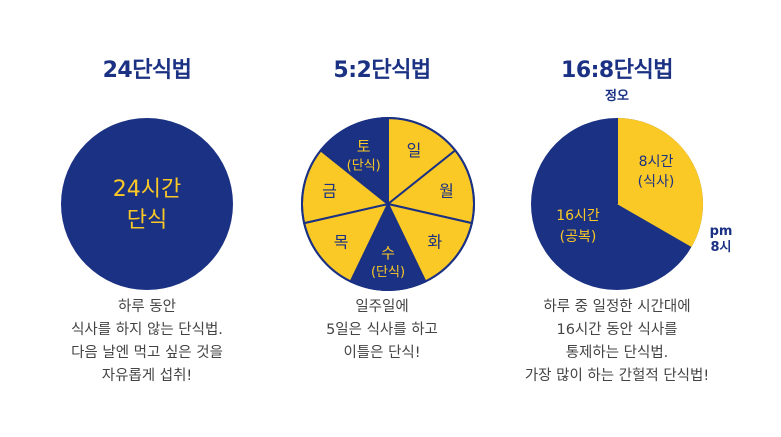  Describe the element at coordinates (721, 247) in the screenshot. I see `eight-oclock-label: 8시` at that location.